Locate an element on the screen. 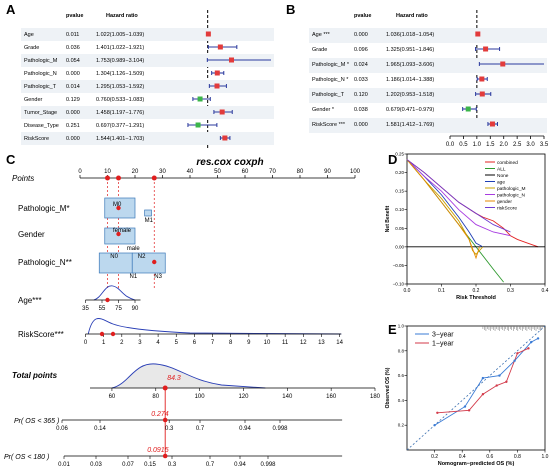 Image resolution: width=550 pixels, height=472 pixels. points-label: Points is located at coordinates (23, 178).